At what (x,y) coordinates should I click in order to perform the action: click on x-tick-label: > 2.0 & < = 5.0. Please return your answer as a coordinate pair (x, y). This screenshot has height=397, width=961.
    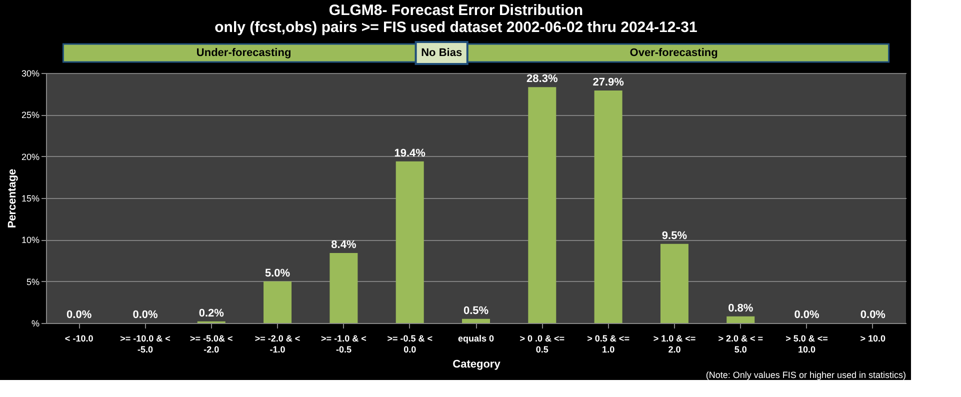
    Looking at the image, I should click on (741, 344).